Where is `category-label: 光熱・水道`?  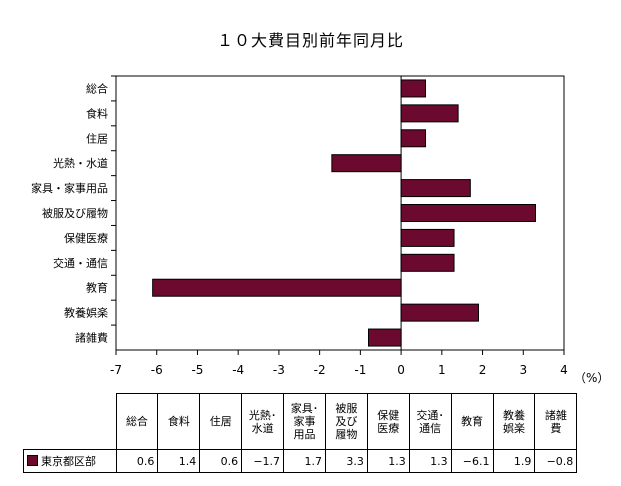 category-label: 光熱・水道 is located at coordinates (80, 163).